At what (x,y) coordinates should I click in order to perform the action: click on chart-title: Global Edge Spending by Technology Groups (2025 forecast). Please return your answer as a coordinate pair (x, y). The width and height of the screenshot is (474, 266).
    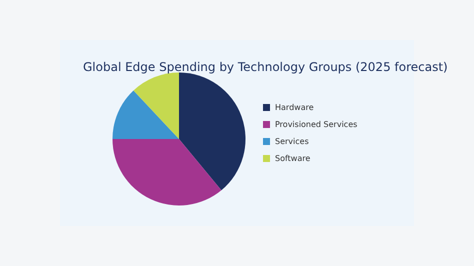
    Looking at the image, I should click on (265, 67).